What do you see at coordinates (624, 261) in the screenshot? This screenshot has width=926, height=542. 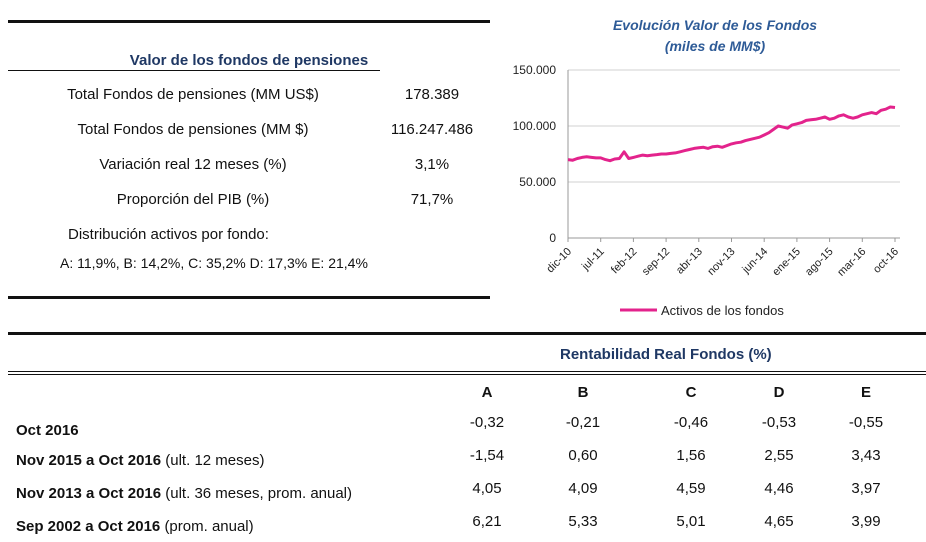 I see `x-tick-label: feb-12` at bounding box center [624, 261].